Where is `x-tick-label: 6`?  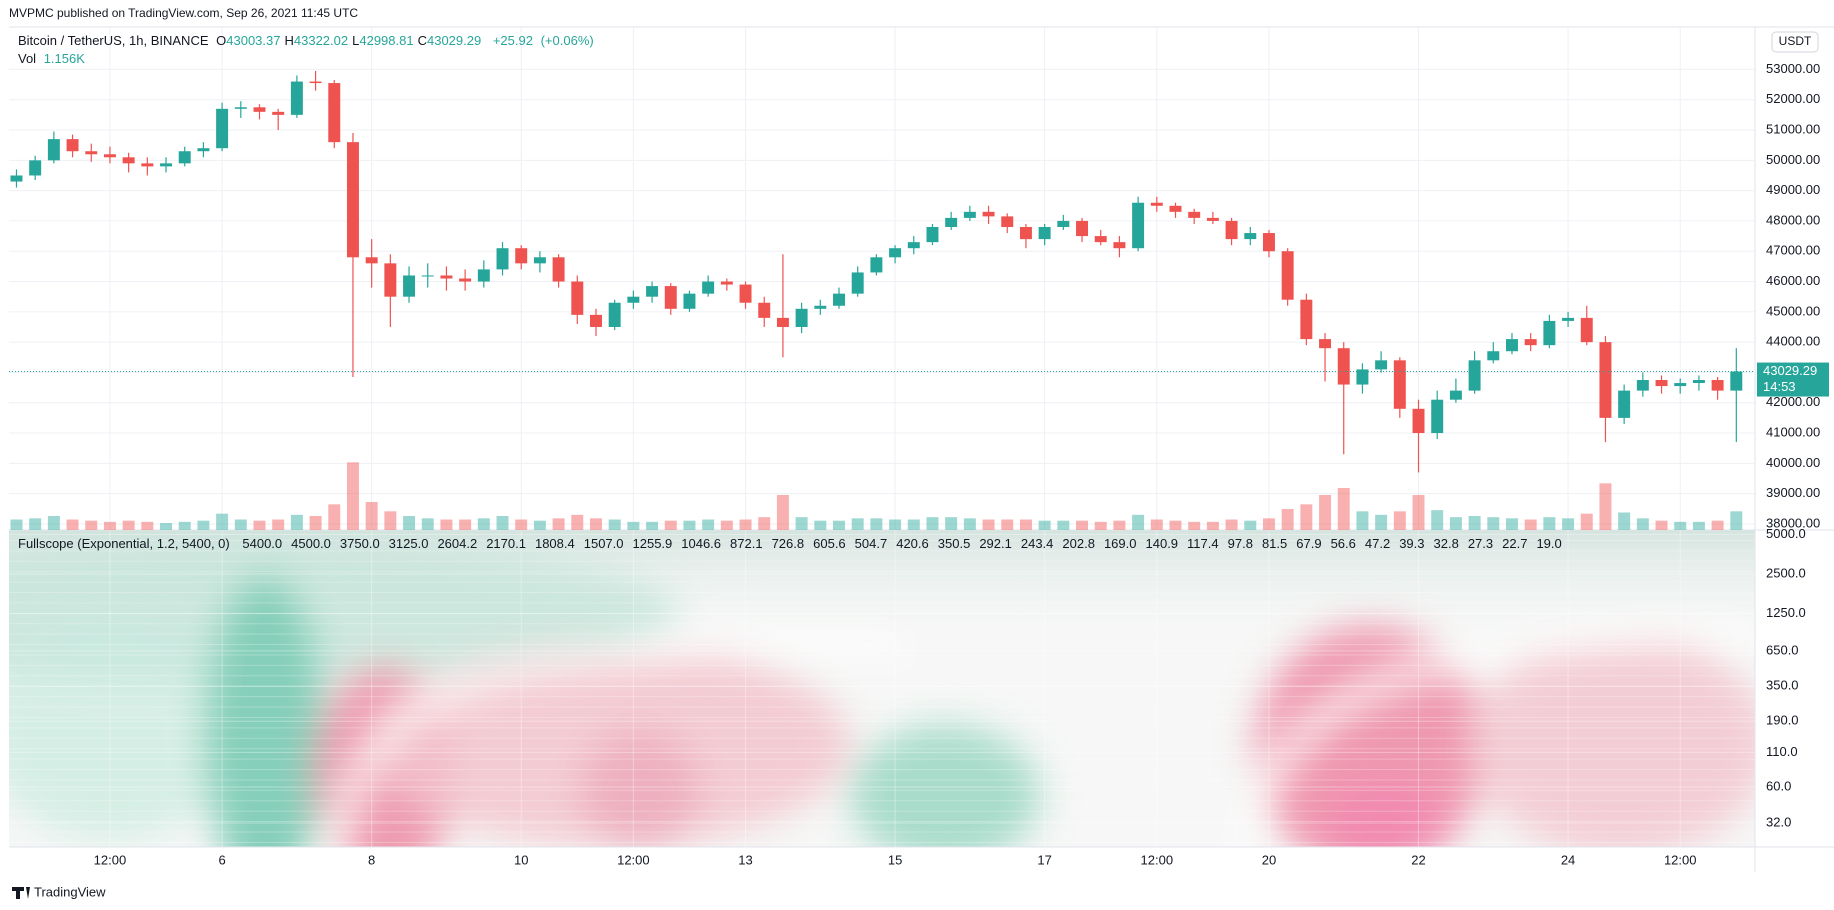 x-tick-label: 6 is located at coordinates (221, 859).